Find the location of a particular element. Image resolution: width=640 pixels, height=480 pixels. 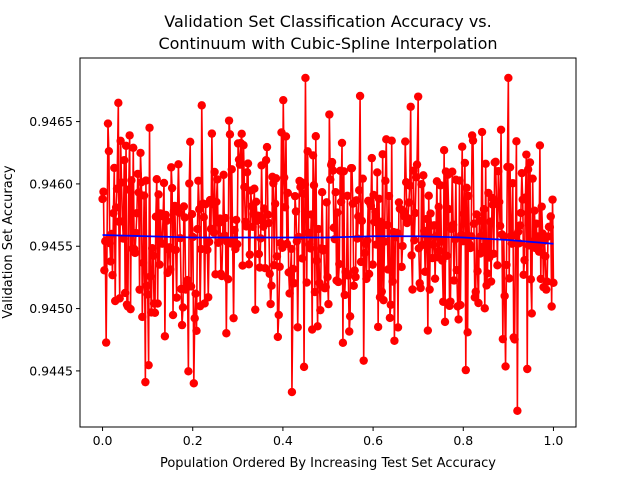

y-tick-label: 0.9450 is located at coordinates (51, 308).